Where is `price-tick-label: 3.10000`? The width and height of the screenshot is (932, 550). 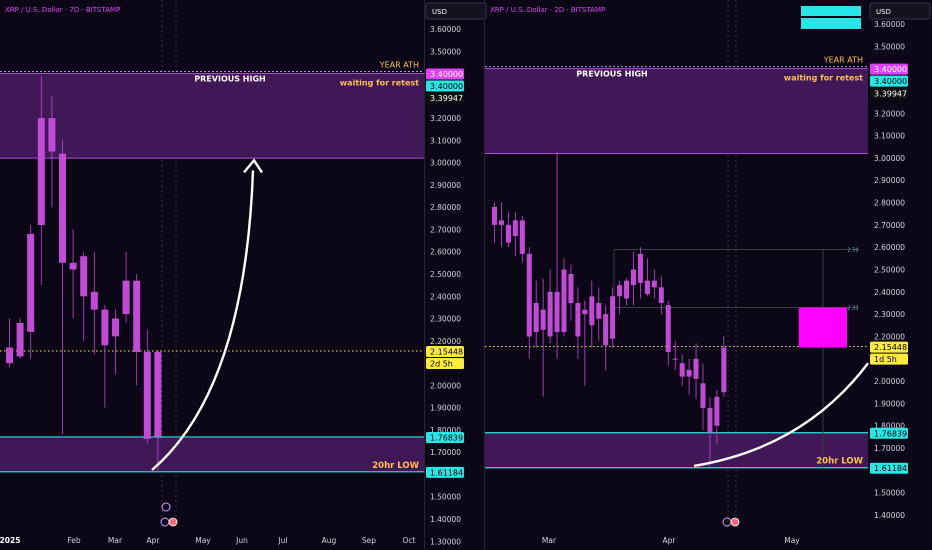 price-tick-label: 3.10000 is located at coordinates (889, 136).